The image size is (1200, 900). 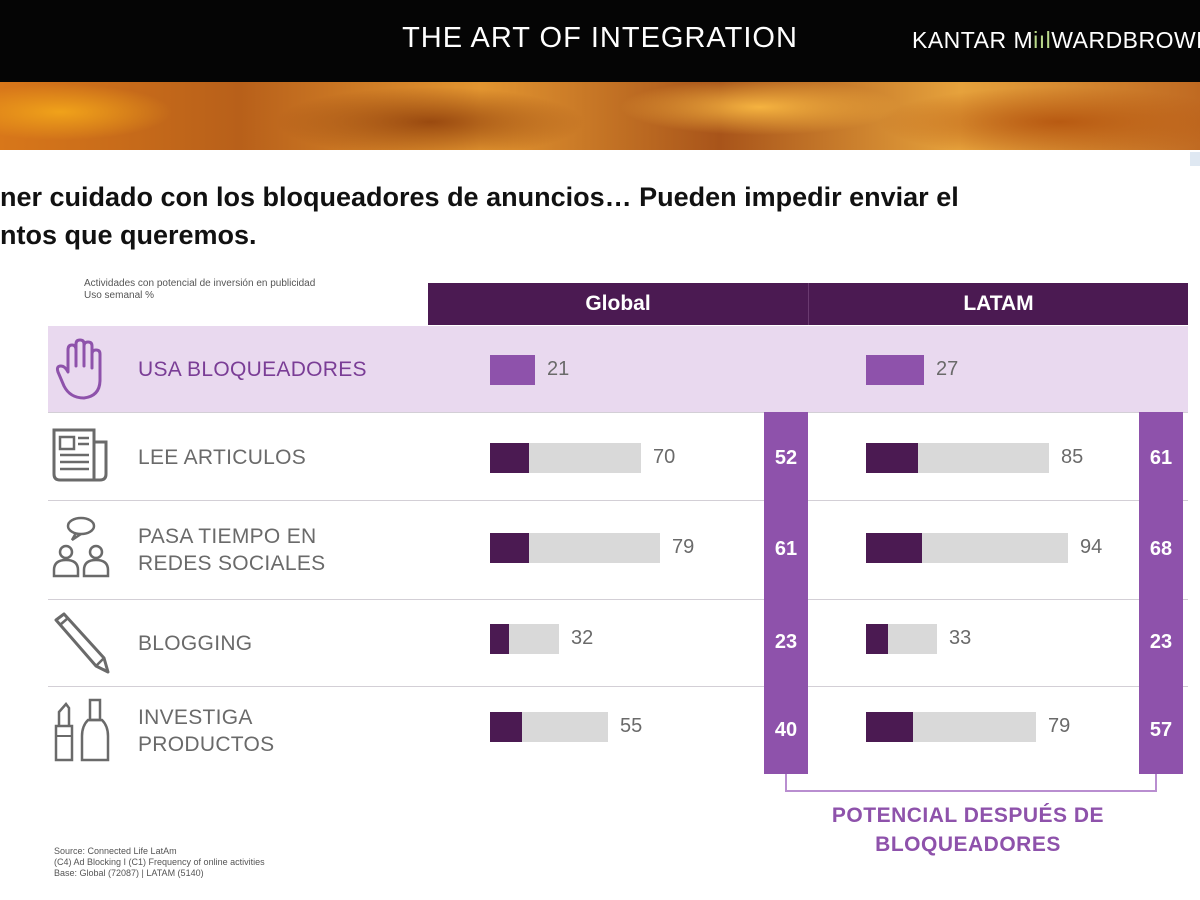 I want to click on row-label-line: INVESTIGA, so click(x=195, y=717).